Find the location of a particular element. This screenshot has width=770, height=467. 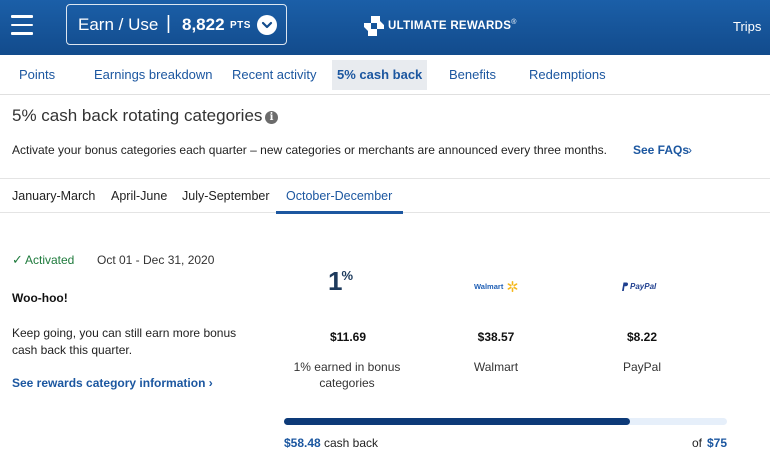

category-amount: $8.22 is located at coordinates (642, 337).